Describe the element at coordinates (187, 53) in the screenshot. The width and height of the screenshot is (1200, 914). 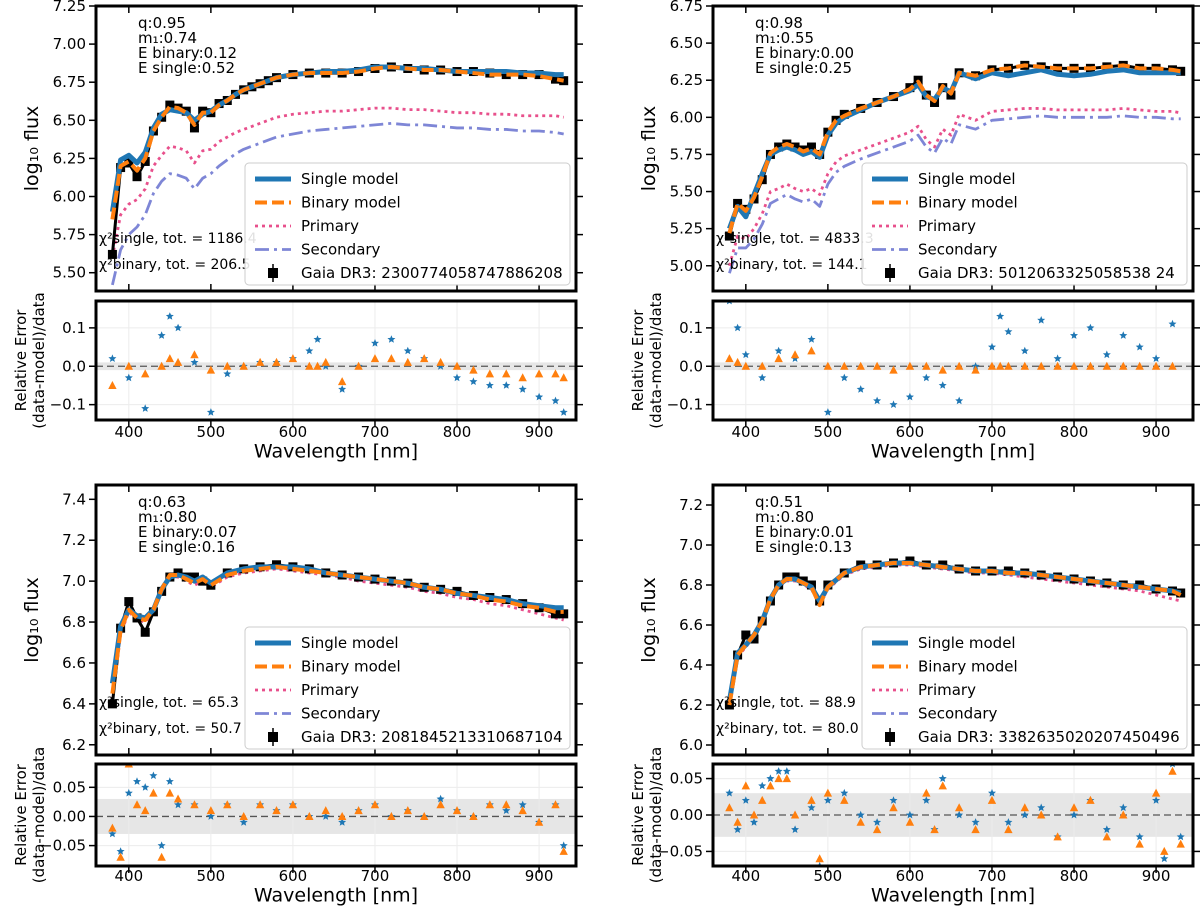
I see `param-text: E binary:0.12` at that location.